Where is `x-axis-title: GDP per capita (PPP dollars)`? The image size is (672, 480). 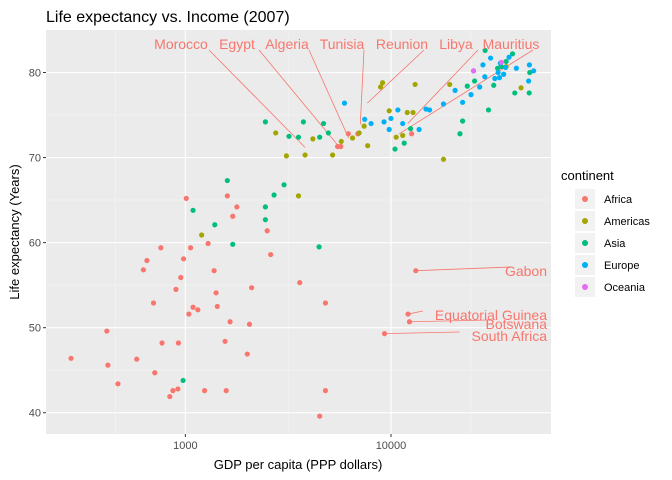
x-axis-title: GDP per capita (PPP dollars) is located at coordinates (298, 464).